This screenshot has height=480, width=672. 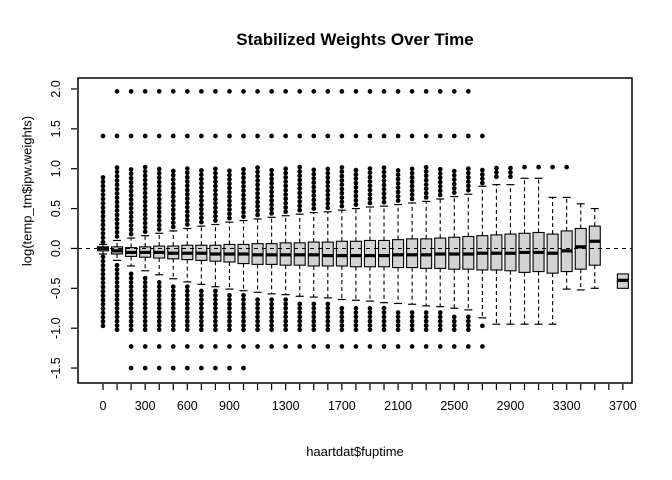 What do you see at coordinates (454, 406) in the screenshot?
I see `x-tick-label: 2500` at bounding box center [454, 406].